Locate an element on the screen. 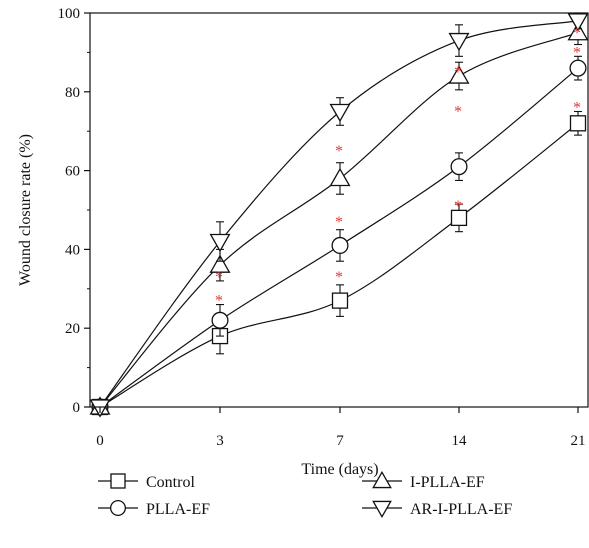 Image resolution: width=589 pixels, height=548 pixels. legend-item-ar-i-plla-ef: AR-I-PLLA-EF is located at coordinates (437, 509).